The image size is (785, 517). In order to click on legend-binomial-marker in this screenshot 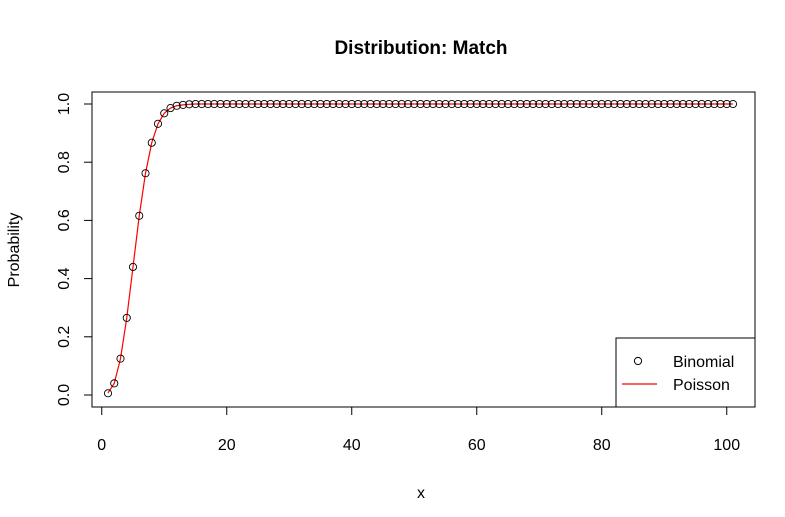, I will do `click(638, 361)`.